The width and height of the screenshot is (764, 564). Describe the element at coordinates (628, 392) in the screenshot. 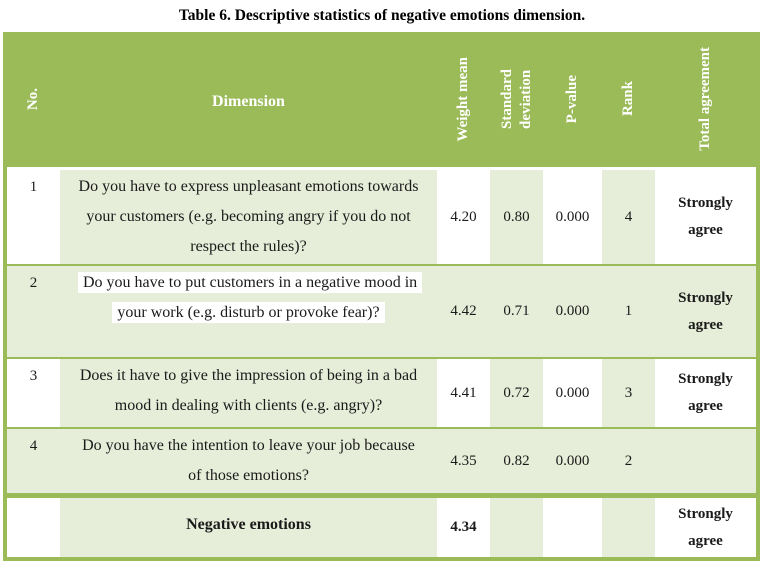

I see `cell-rank: 3` at that location.